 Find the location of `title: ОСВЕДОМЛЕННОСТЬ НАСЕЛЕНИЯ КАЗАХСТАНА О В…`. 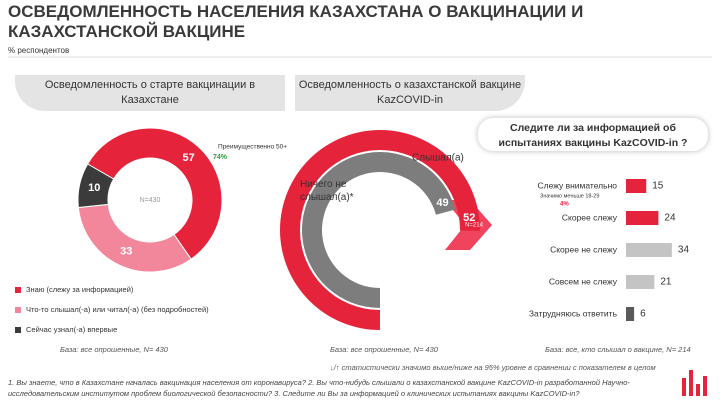

title: ОСВЕДОМЛЕННОСТЬ НАСЕЛЕНИЯ КАЗАХСТАНА О В… is located at coordinates (296, 21).